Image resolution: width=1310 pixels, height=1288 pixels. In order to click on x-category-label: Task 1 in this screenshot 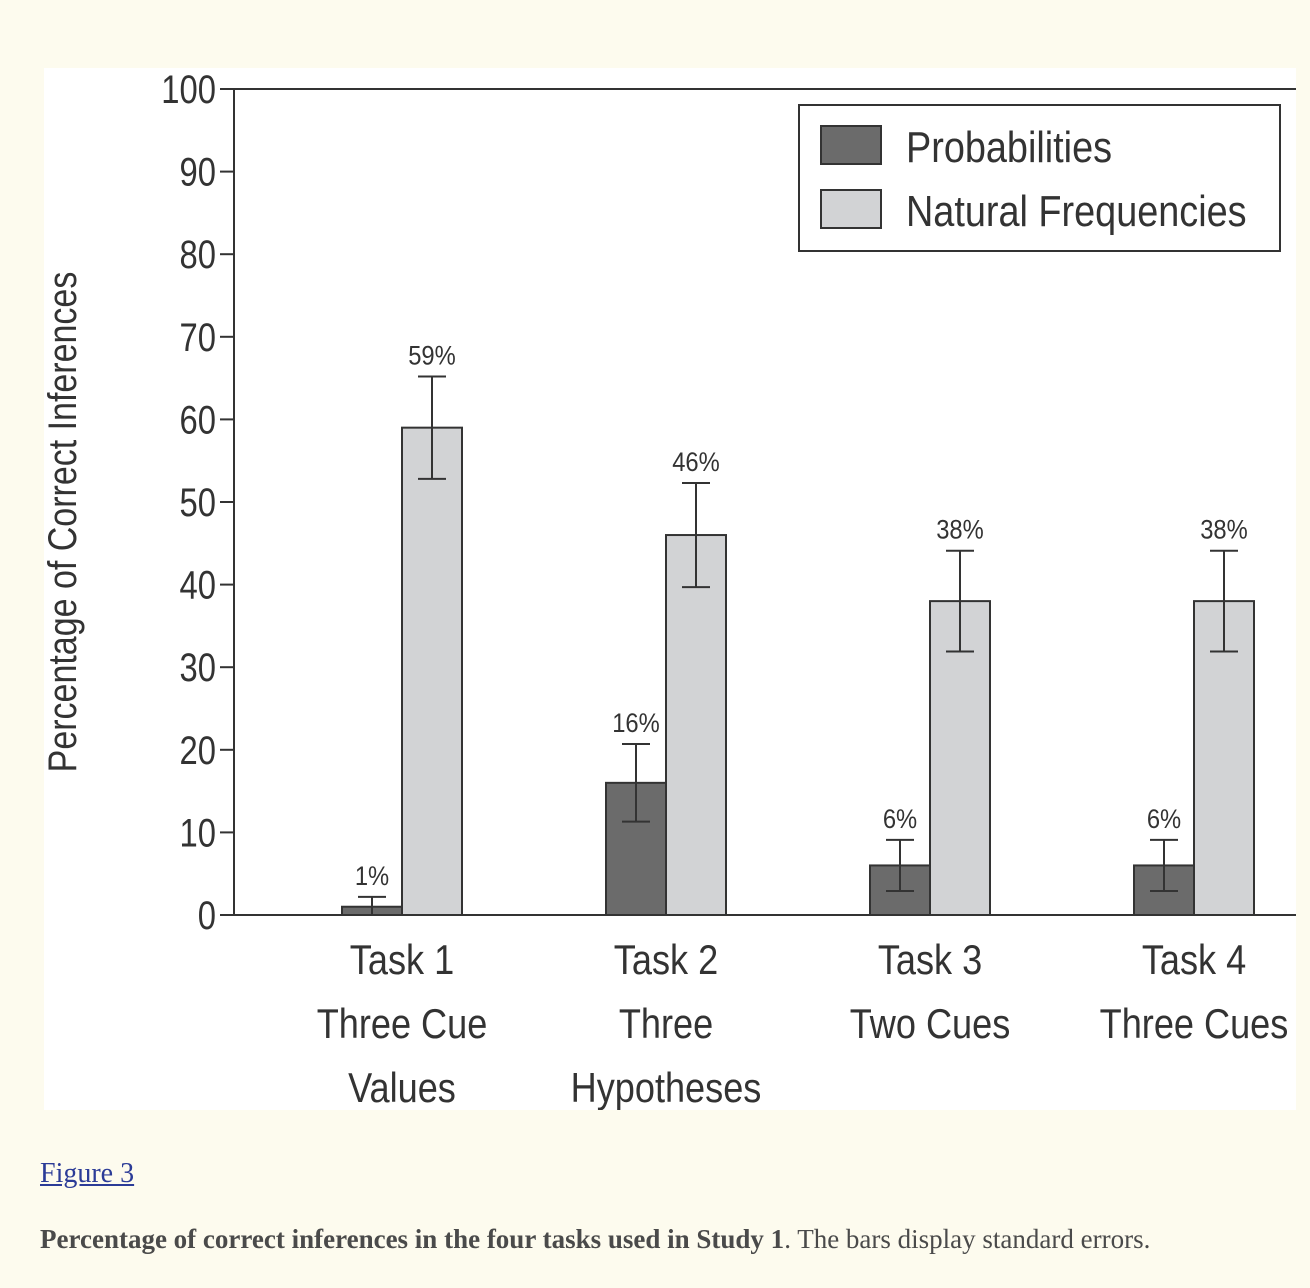, I will do `click(402, 961)`.